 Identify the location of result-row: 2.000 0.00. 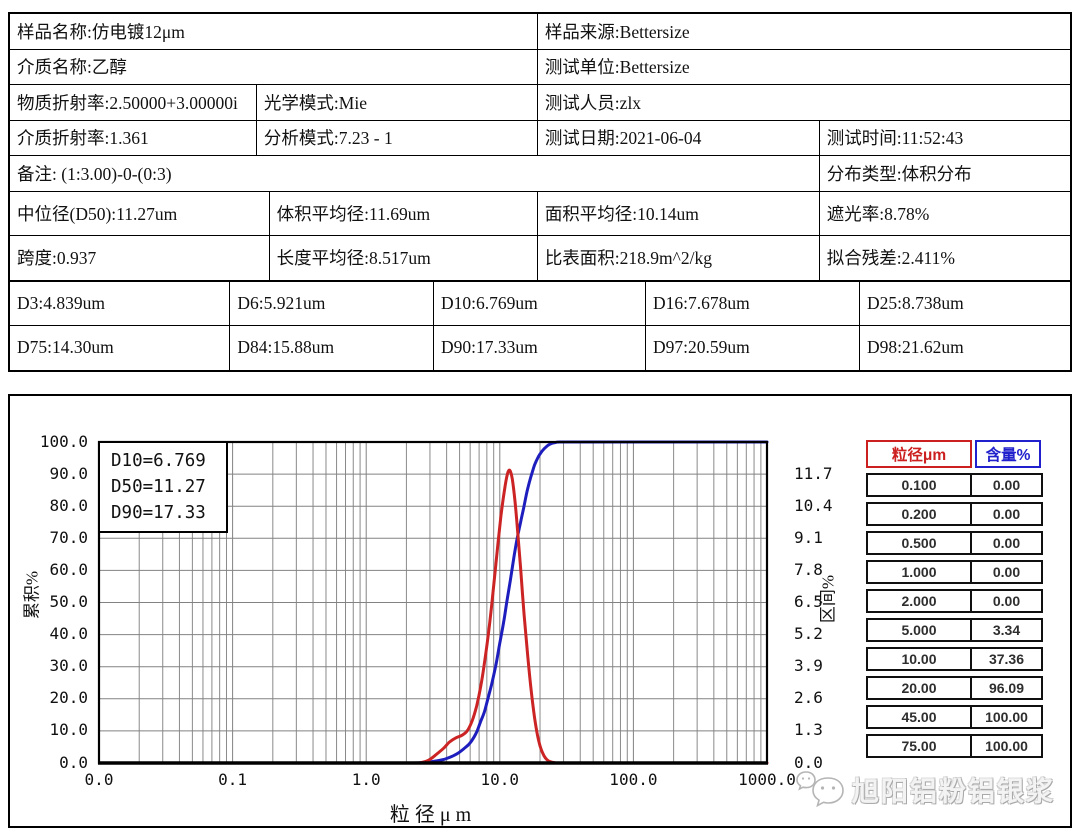
(954, 600).